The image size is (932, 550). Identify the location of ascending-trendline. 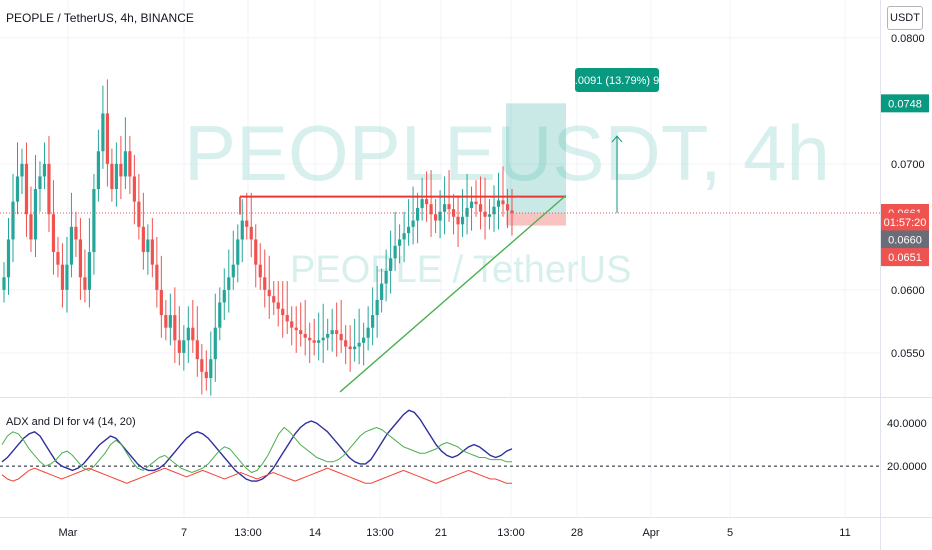
(453, 293).